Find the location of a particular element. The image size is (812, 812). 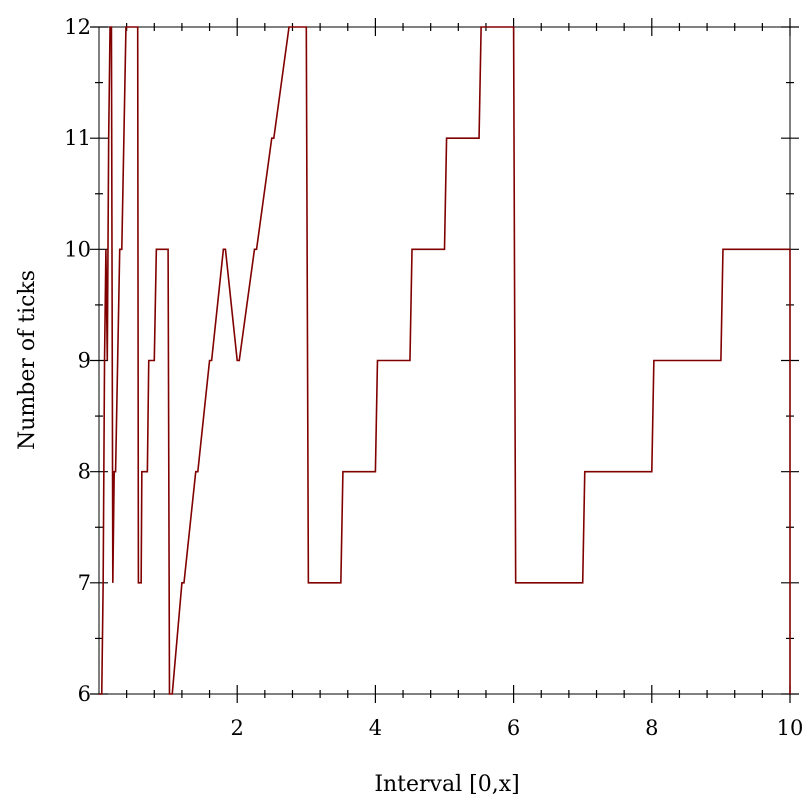

x-tick-label: 10 is located at coordinates (790, 728).